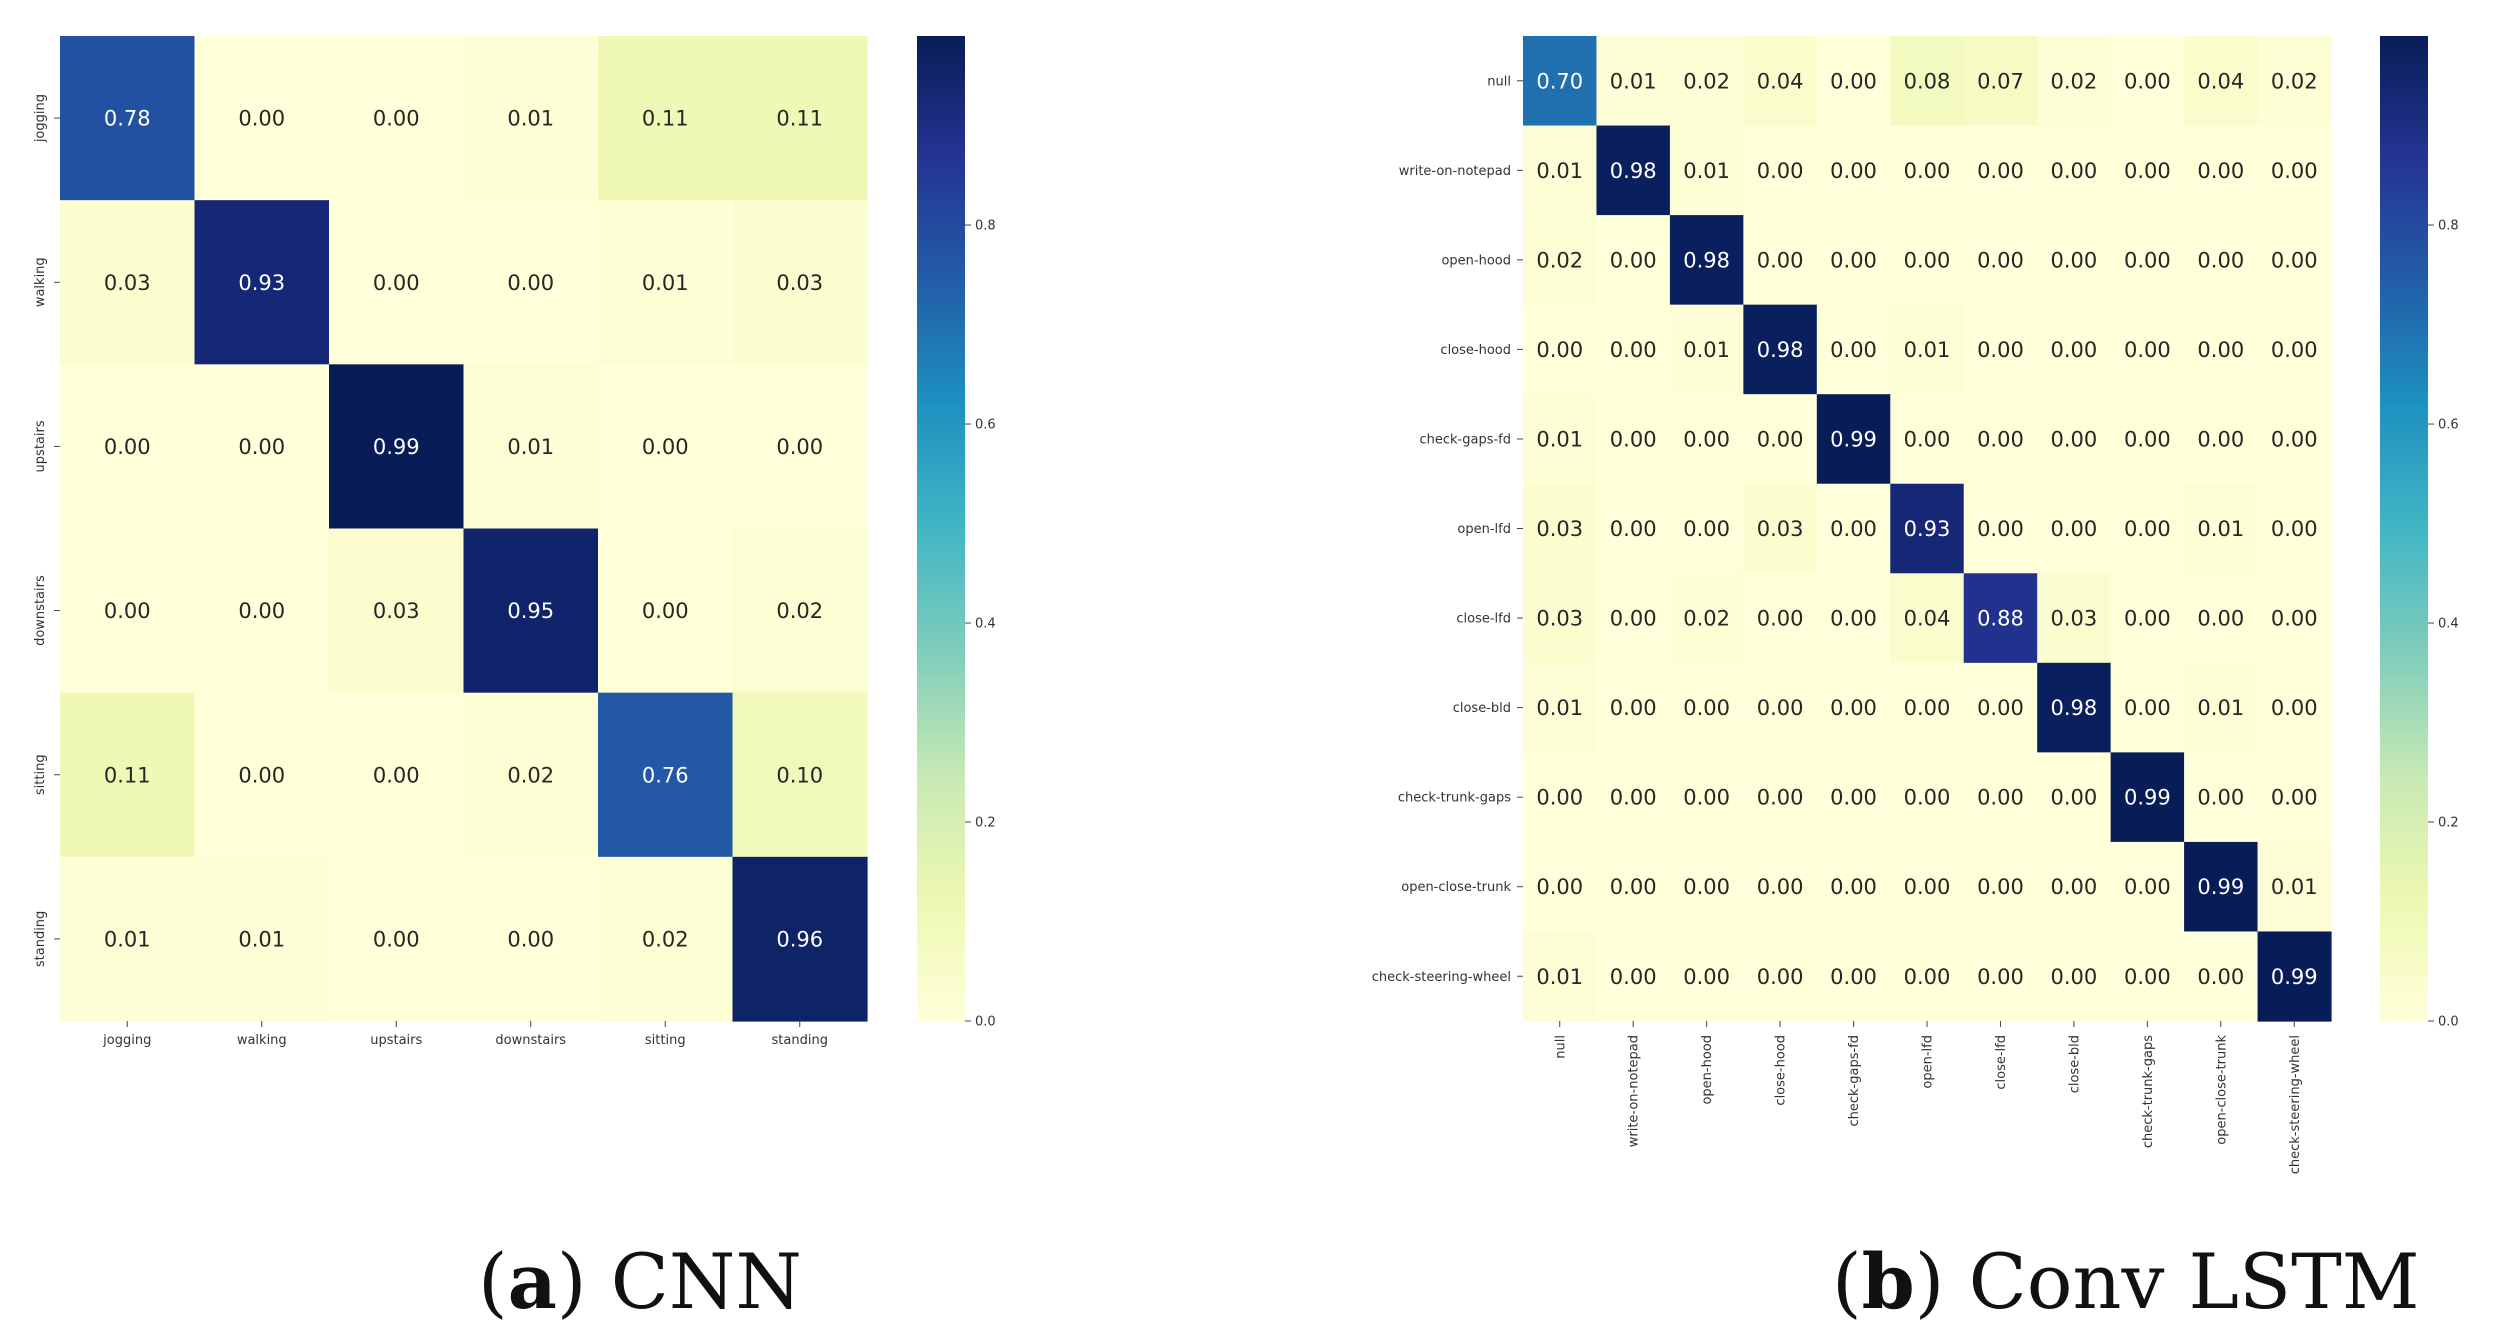 Image resolution: width=2501 pixels, height=1336 pixels. I want to click on cell-value-label: 0.10, so click(799, 775).